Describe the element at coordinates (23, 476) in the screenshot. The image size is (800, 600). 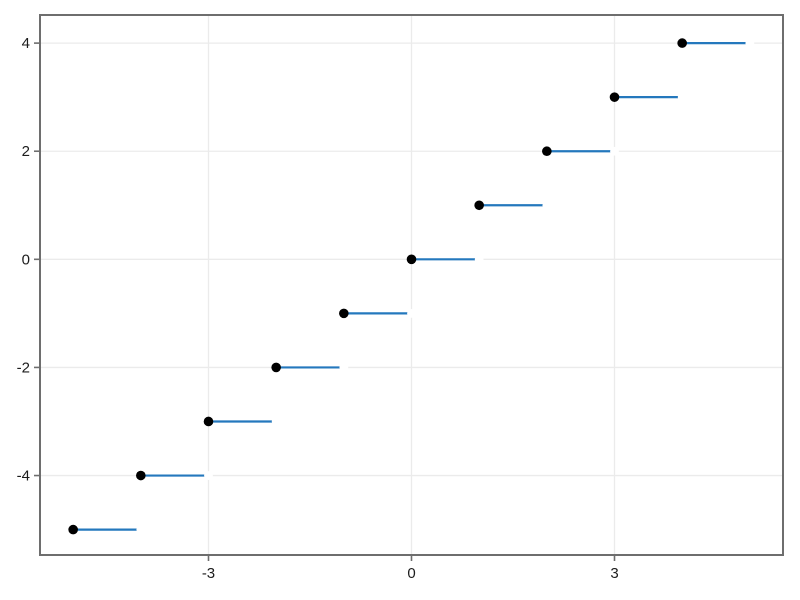
I see `y-tick-label: -4` at that location.